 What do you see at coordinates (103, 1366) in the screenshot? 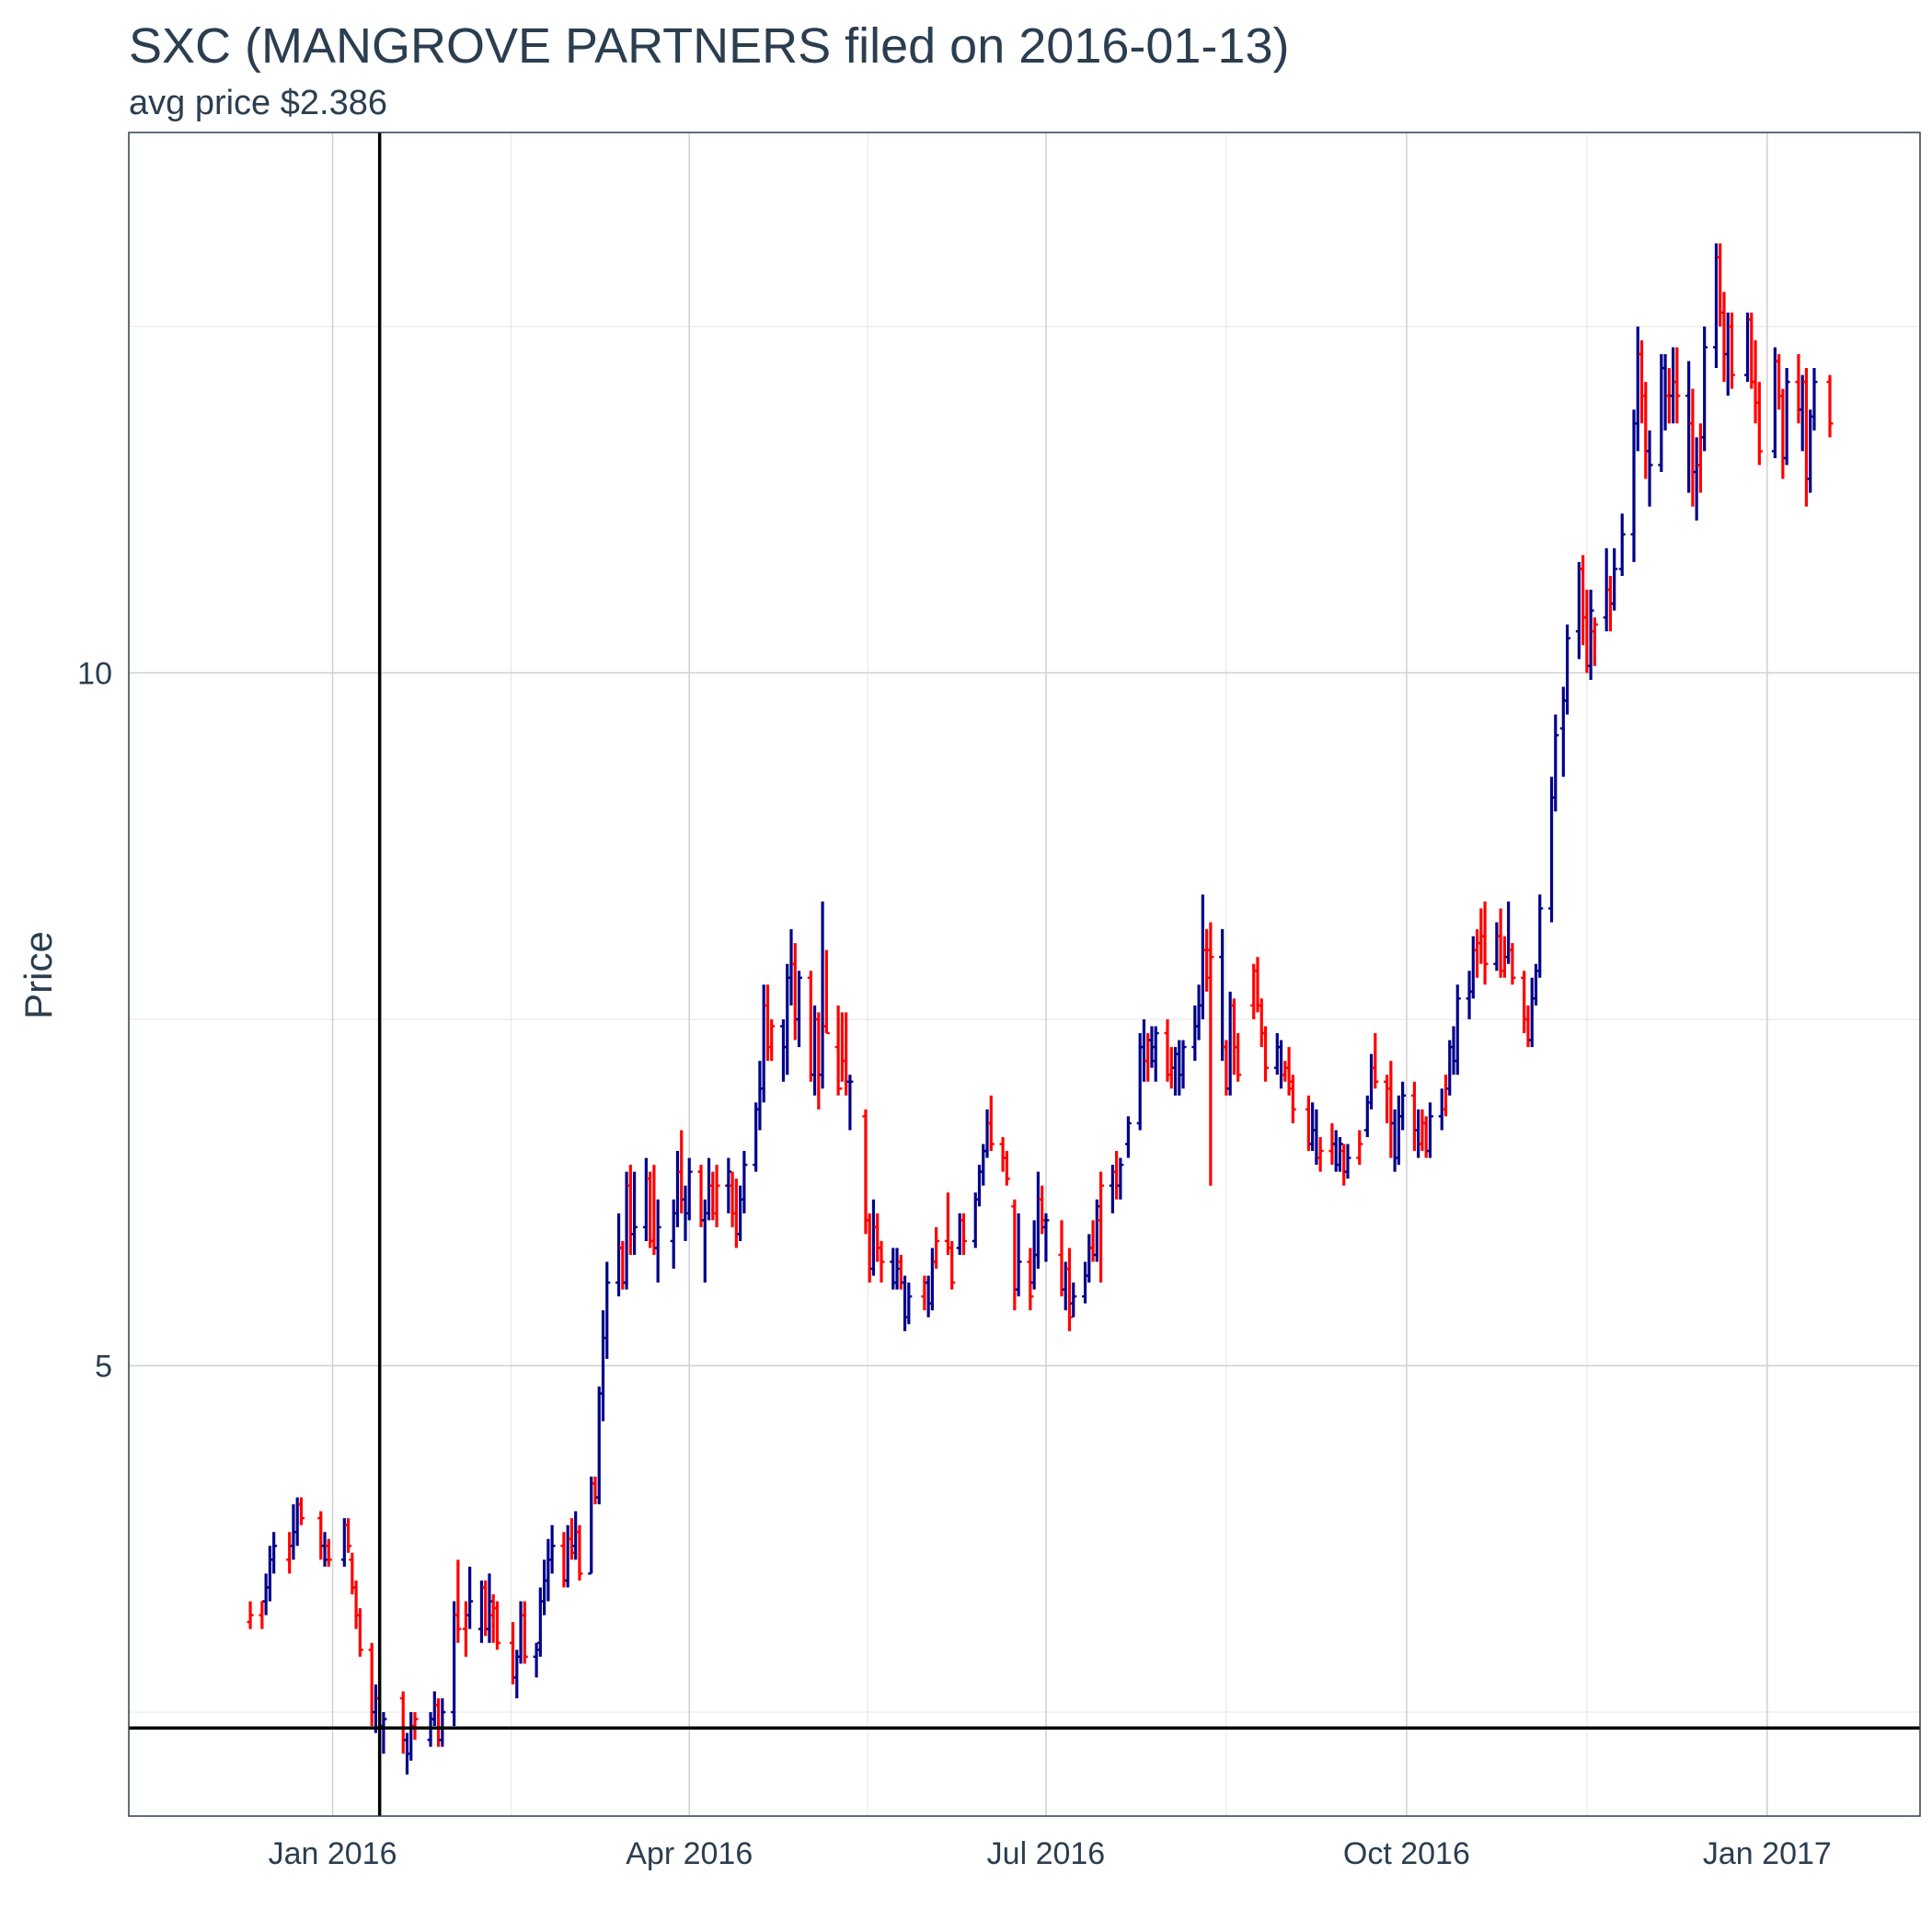
I see `y-tick-label: 5` at bounding box center [103, 1366].